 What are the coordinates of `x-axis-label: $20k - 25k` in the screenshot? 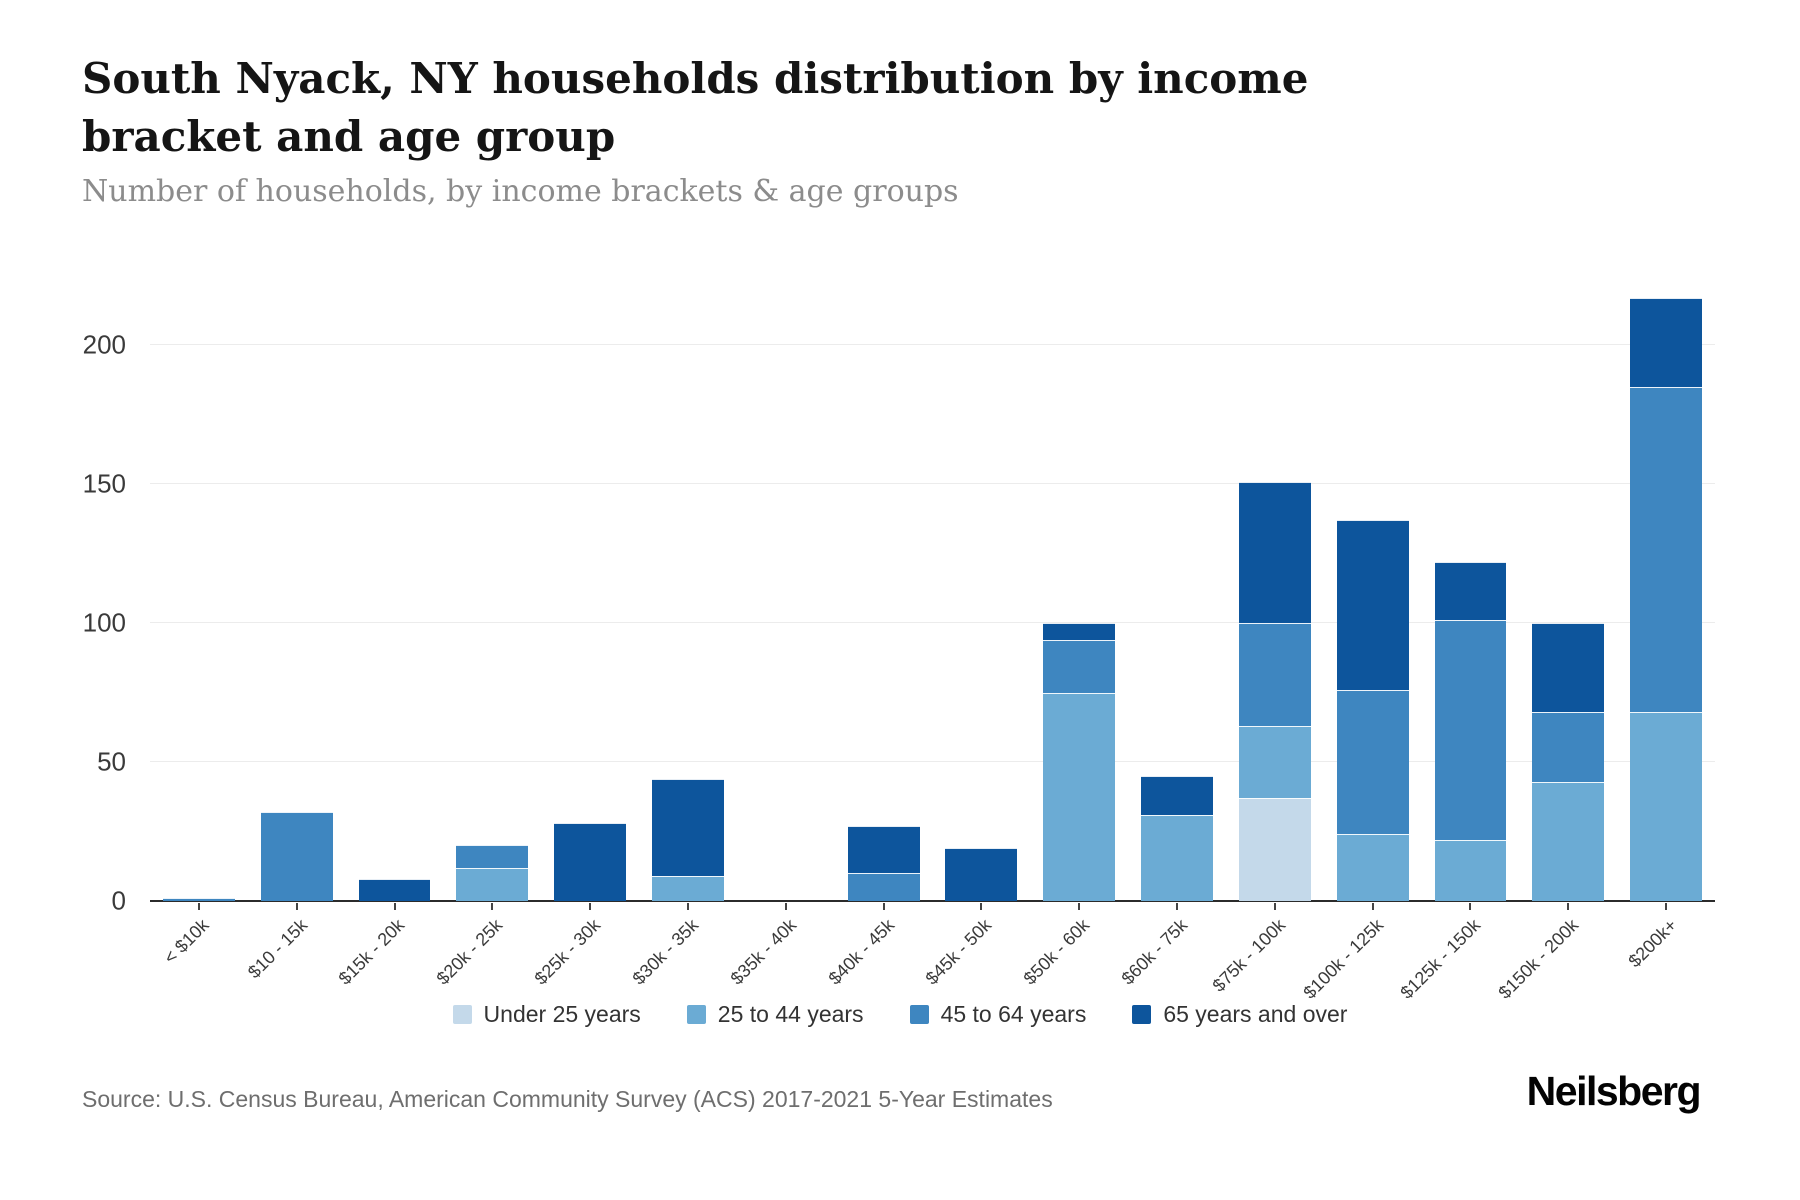 It's located at (469, 952).